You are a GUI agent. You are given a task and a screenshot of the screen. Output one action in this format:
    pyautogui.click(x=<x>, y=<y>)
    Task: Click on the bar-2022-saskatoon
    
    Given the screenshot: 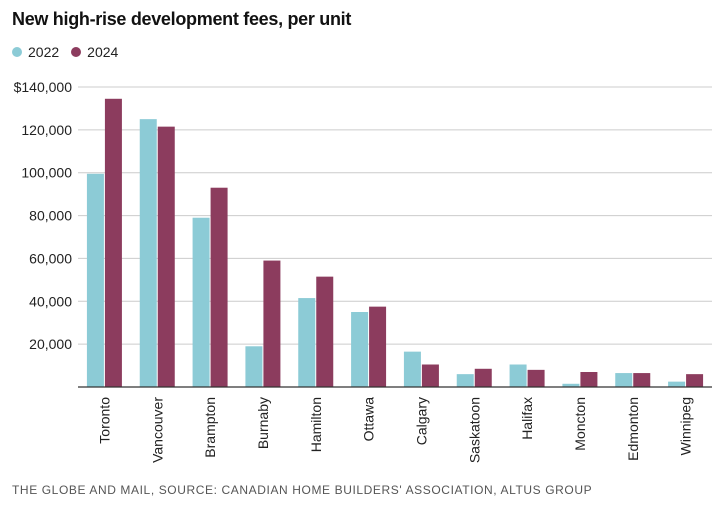 What is the action you would take?
    pyautogui.click(x=465, y=380)
    